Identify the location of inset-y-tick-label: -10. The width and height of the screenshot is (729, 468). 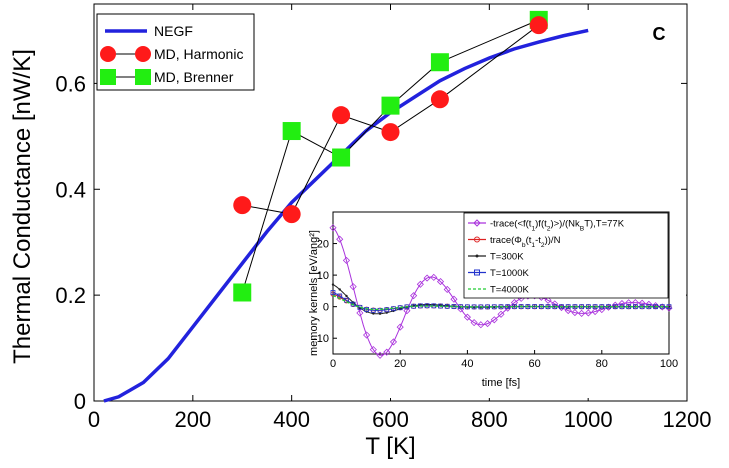
(321, 339).